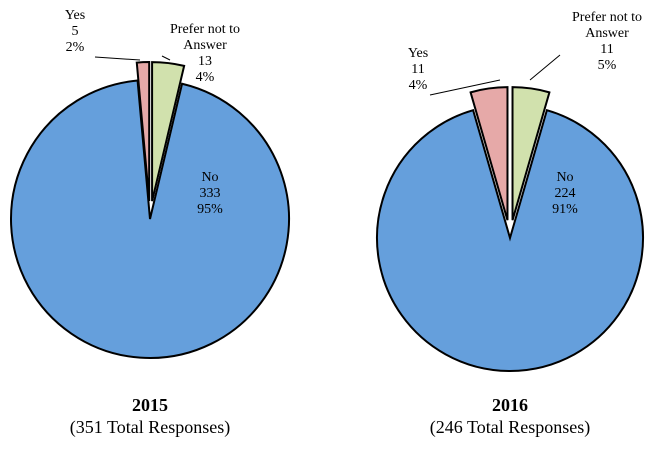 The width and height of the screenshot is (649, 449). I want to click on data-label: No 333 95%, so click(210, 194).